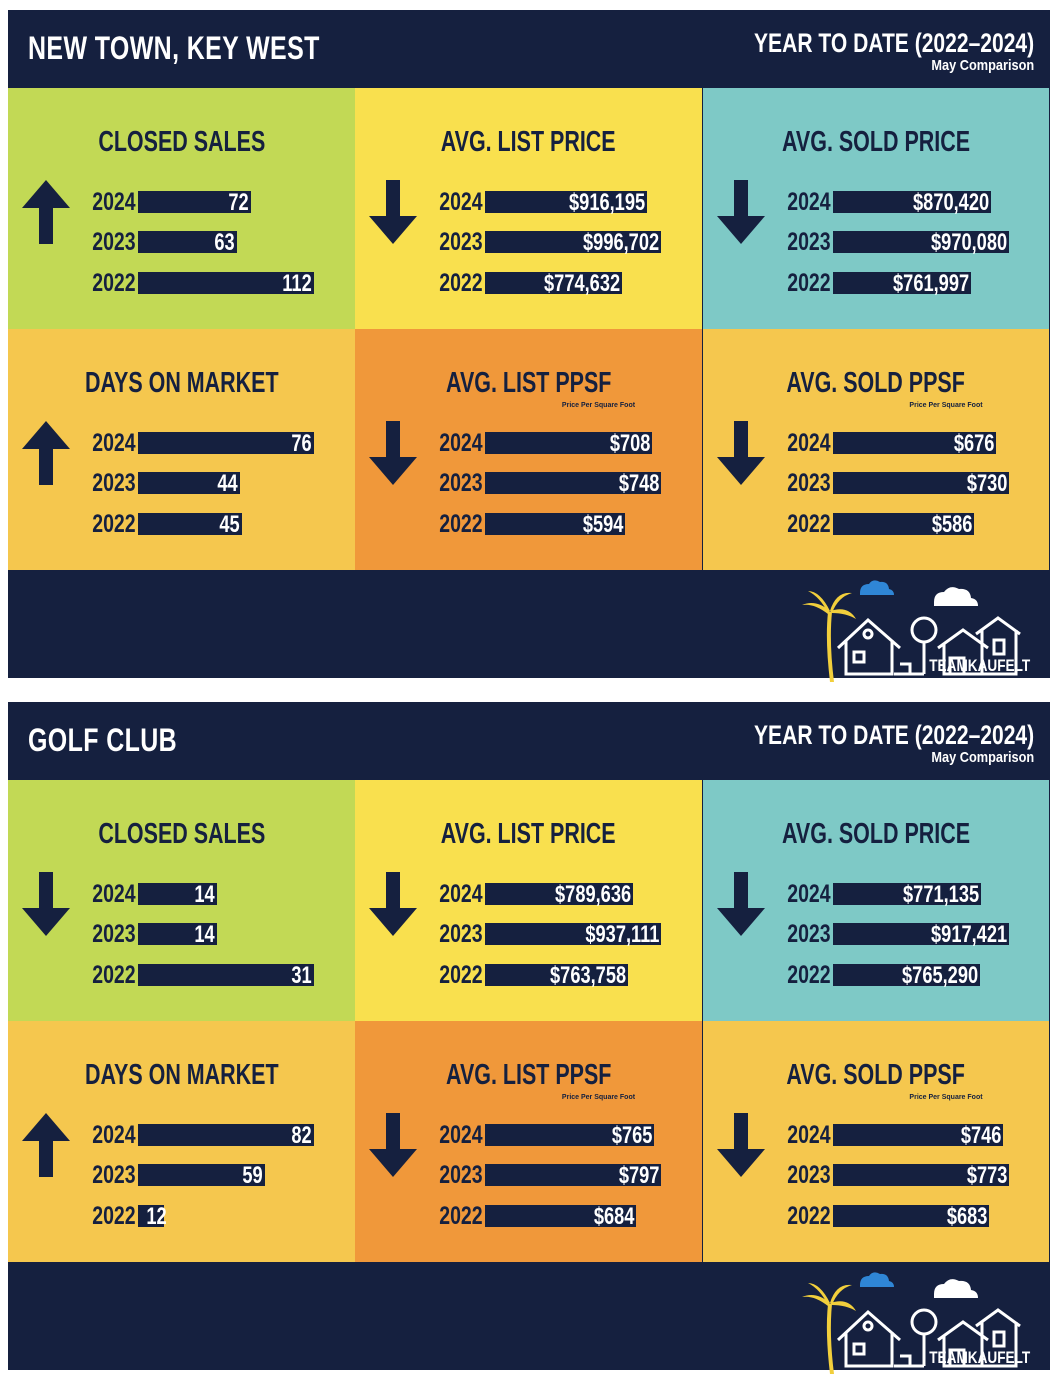  I want to click on data-label: 59, so click(249, 1176).